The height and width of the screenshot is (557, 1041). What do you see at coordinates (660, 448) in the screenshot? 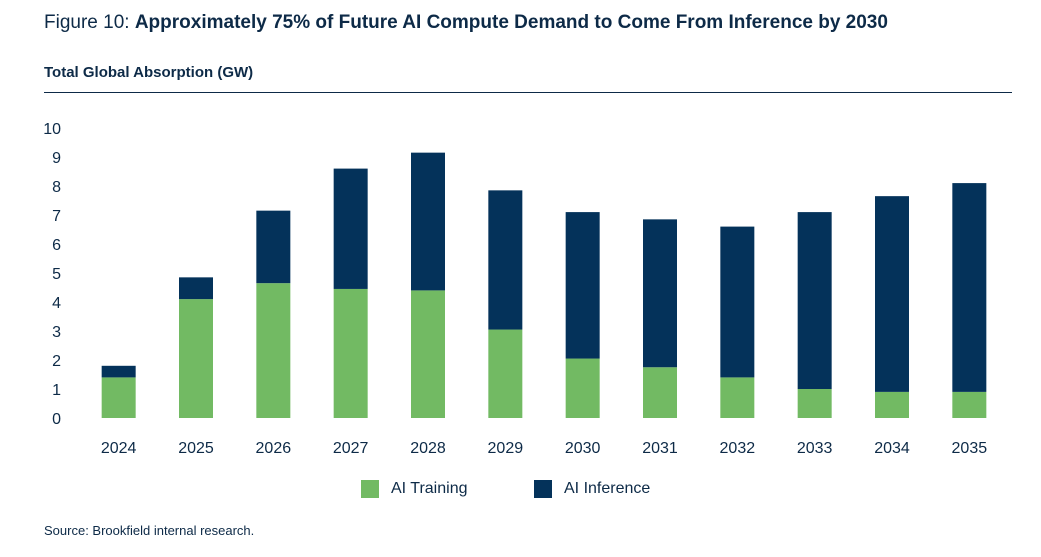
I see `x-tick-label: 2031` at bounding box center [660, 448].